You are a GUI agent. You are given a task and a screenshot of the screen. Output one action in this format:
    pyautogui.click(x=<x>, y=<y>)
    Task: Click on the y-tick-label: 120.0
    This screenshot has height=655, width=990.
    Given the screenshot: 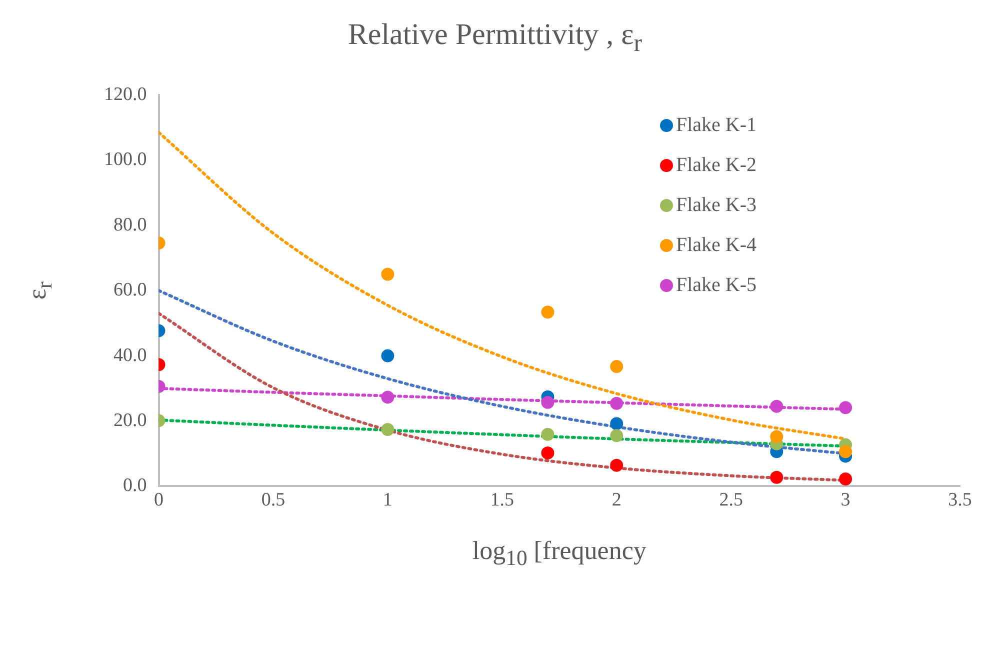 What is the action you would take?
    pyautogui.click(x=125, y=94)
    